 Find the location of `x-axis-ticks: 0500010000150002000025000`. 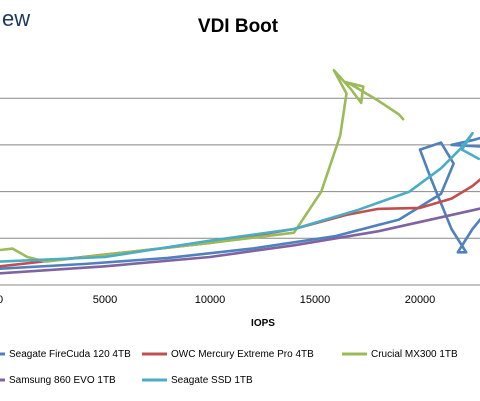

x-axis-ticks: 0500010000150002000025000 is located at coordinates (218, 300).